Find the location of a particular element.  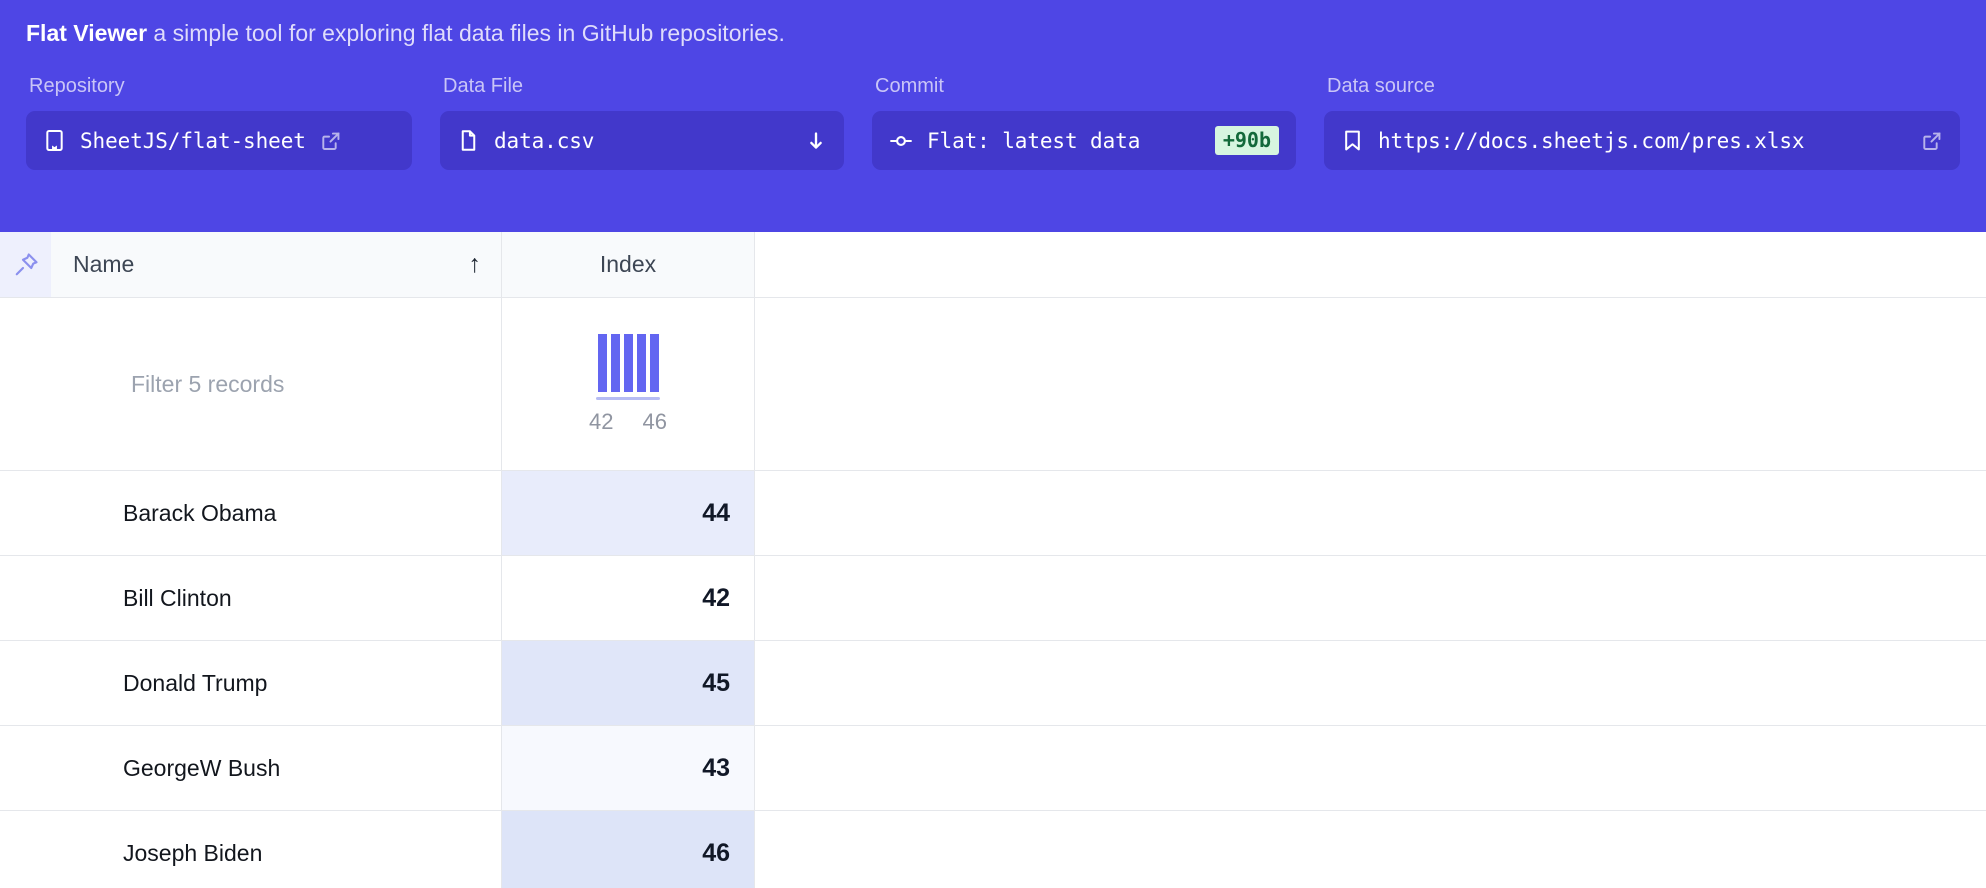

cell-index: 44 is located at coordinates (628, 513).